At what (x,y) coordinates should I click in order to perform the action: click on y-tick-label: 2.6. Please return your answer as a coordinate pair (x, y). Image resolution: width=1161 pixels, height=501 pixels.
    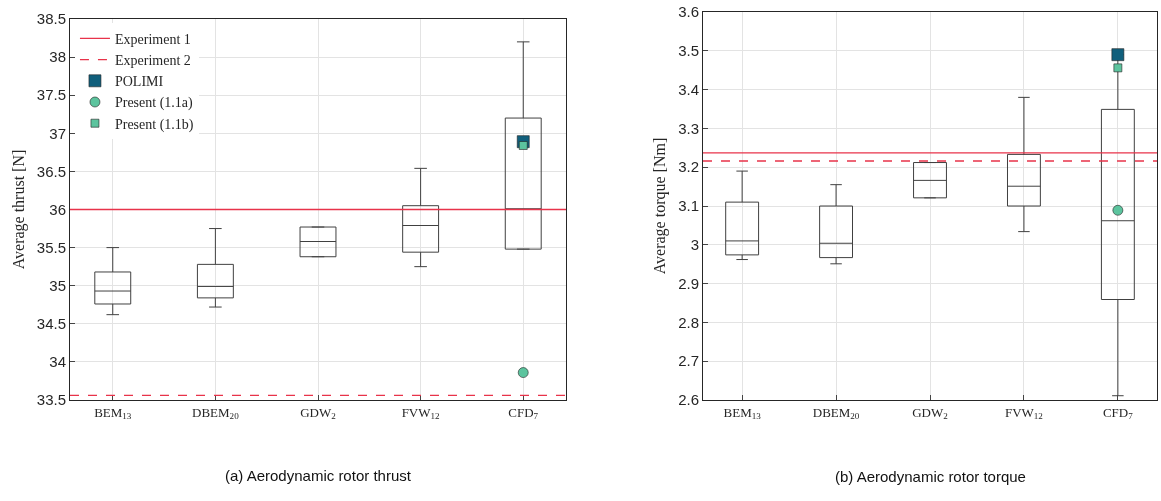
    Looking at the image, I should click on (688, 400).